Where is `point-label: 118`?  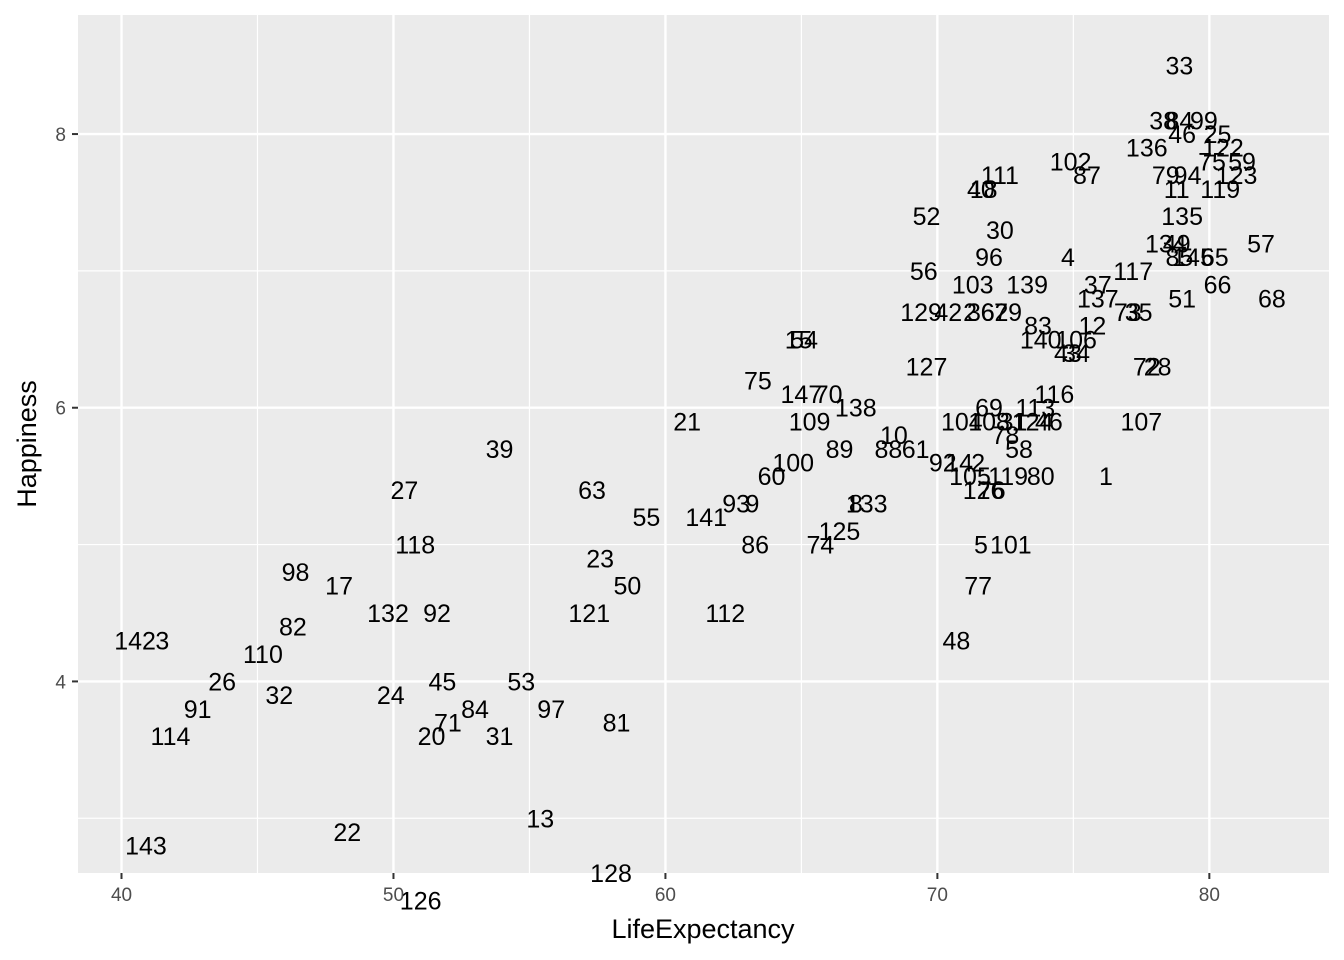
point-label: 118 is located at coordinates (415, 546).